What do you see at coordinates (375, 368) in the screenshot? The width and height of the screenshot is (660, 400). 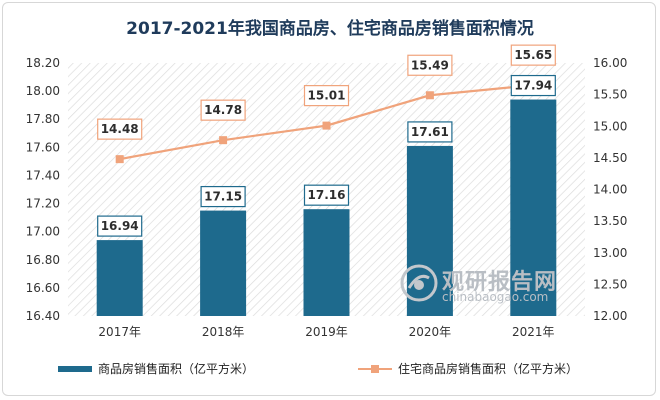 I see `legend-swatch-line` at bounding box center [375, 368].